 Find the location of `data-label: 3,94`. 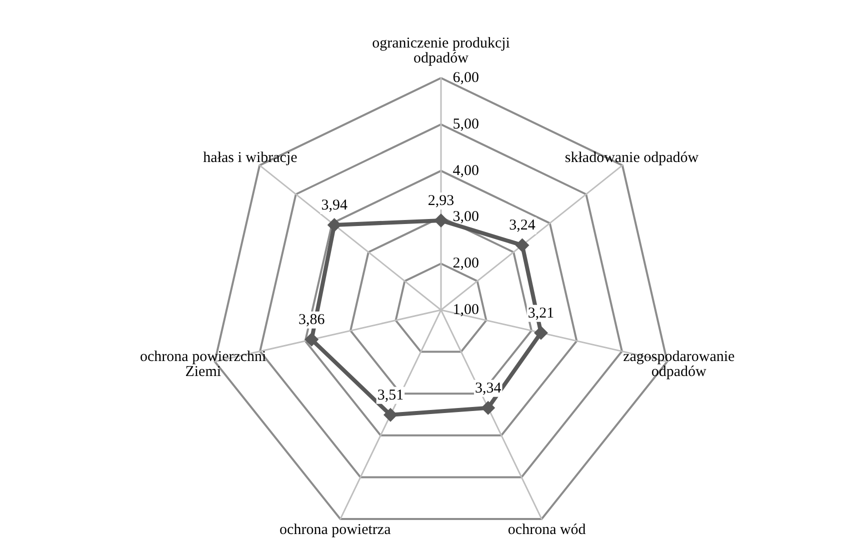

data-label: 3,94 is located at coordinates (334, 205).